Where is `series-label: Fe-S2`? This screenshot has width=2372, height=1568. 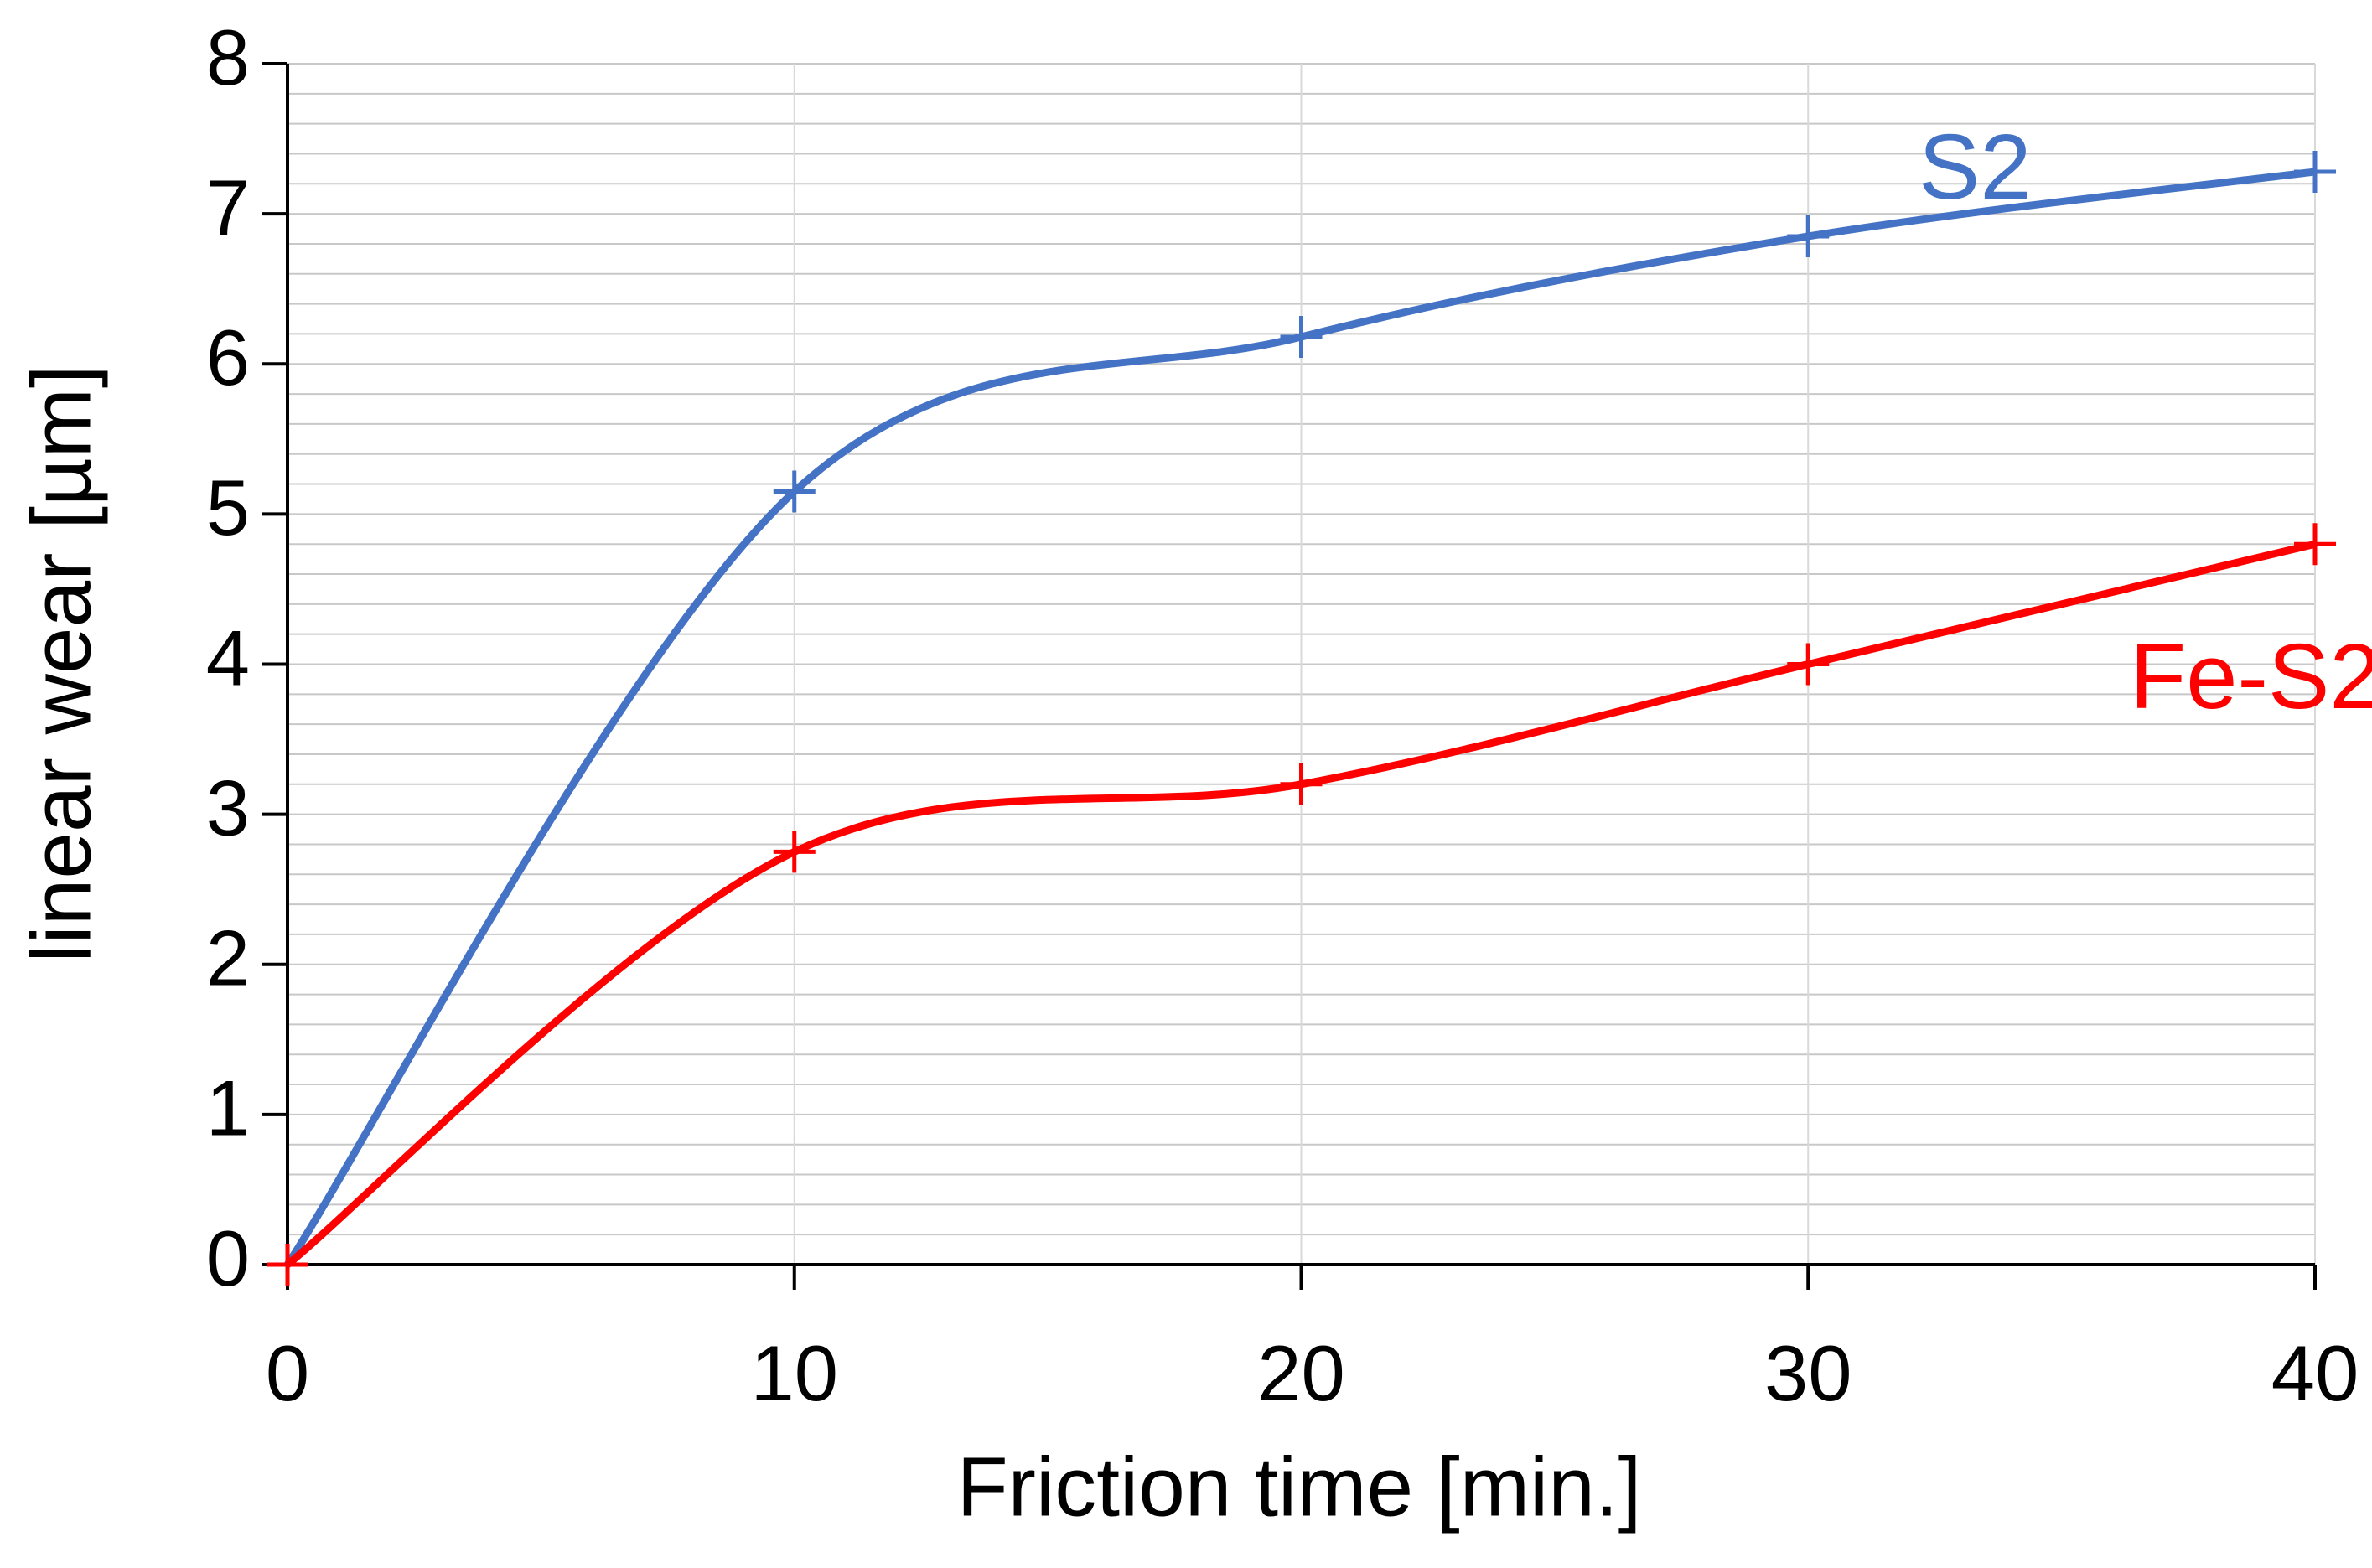 series-label: Fe-S2 is located at coordinates (2251, 677).